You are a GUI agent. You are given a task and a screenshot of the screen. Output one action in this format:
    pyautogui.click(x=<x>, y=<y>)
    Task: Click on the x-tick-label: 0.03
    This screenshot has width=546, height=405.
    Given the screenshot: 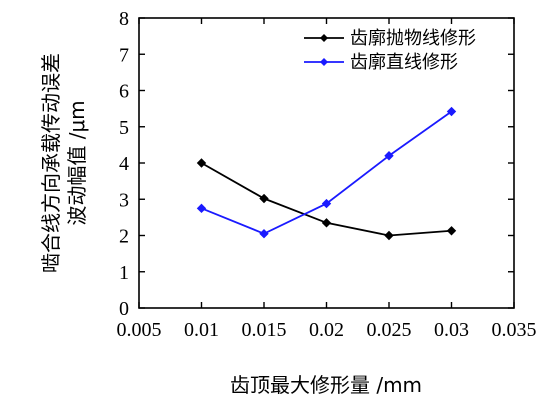 What is the action you would take?
    pyautogui.click(x=451, y=330)
    